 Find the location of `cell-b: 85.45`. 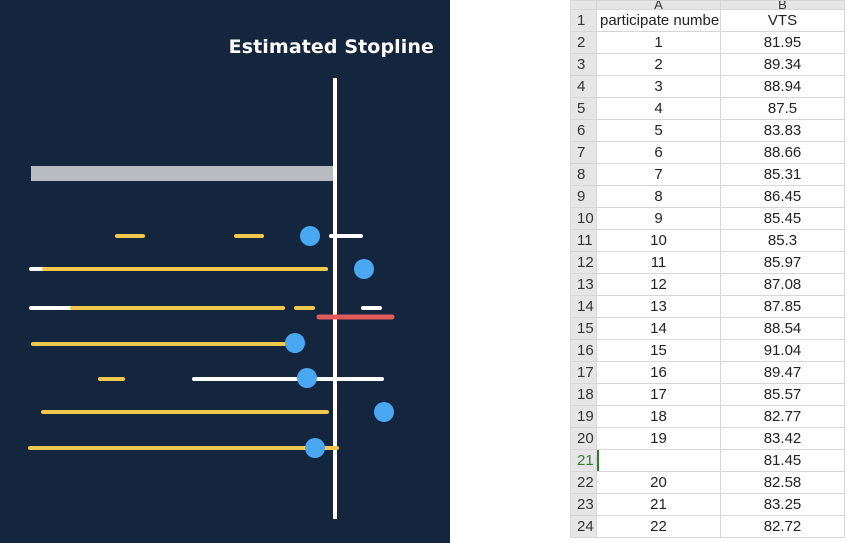

cell-b: 85.45 is located at coordinates (782, 218).